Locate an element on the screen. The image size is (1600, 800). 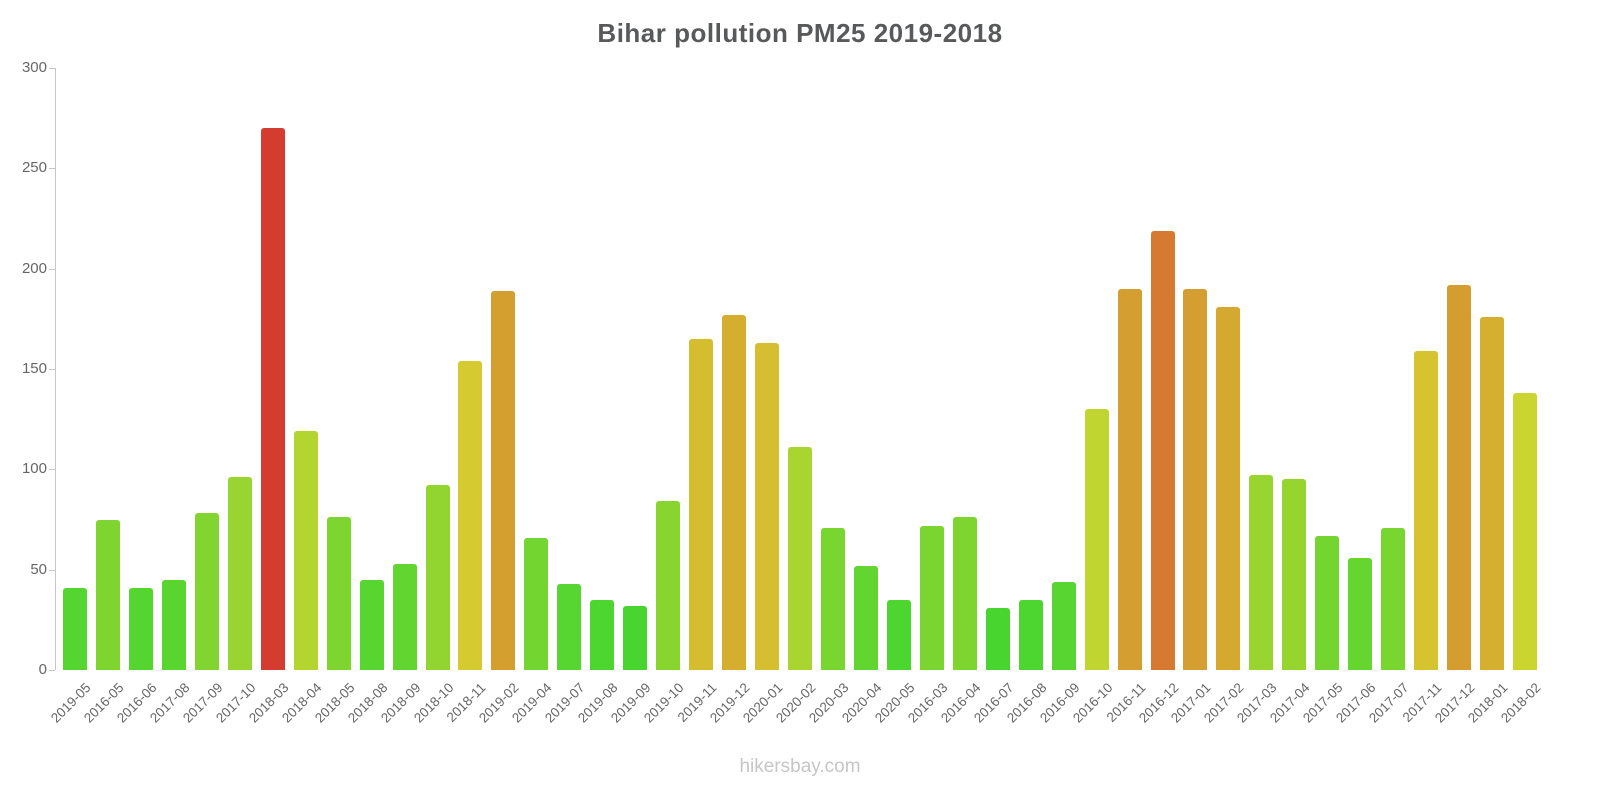
y-tick-label: 200 is located at coordinates (34, 268).